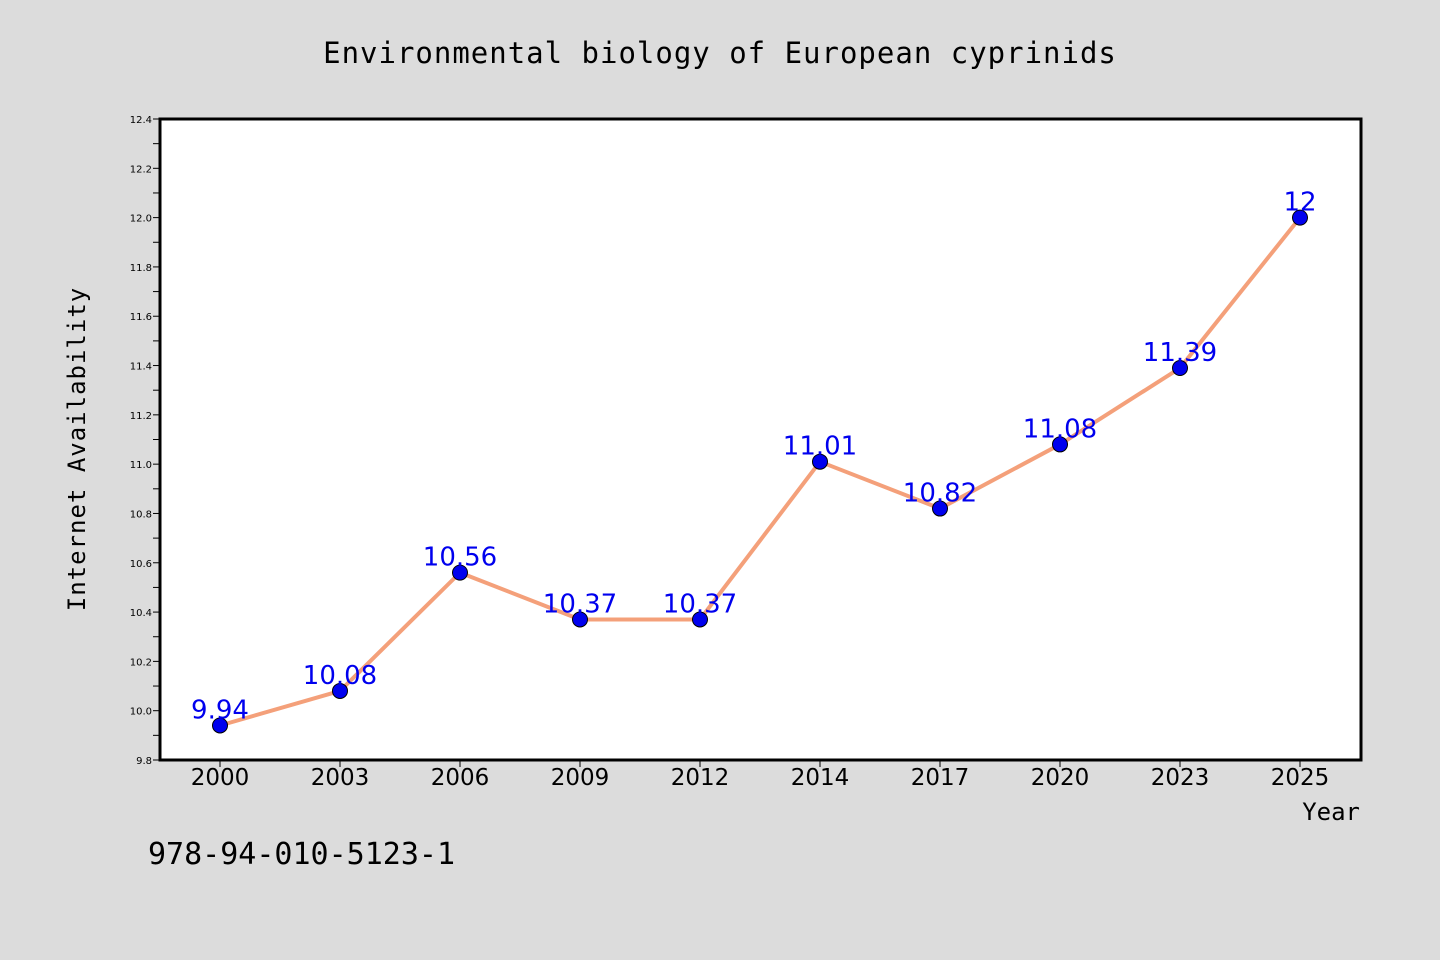  Describe the element at coordinates (141, 219) in the screenshot. I see `y-tick-label: 12.0` at that location.